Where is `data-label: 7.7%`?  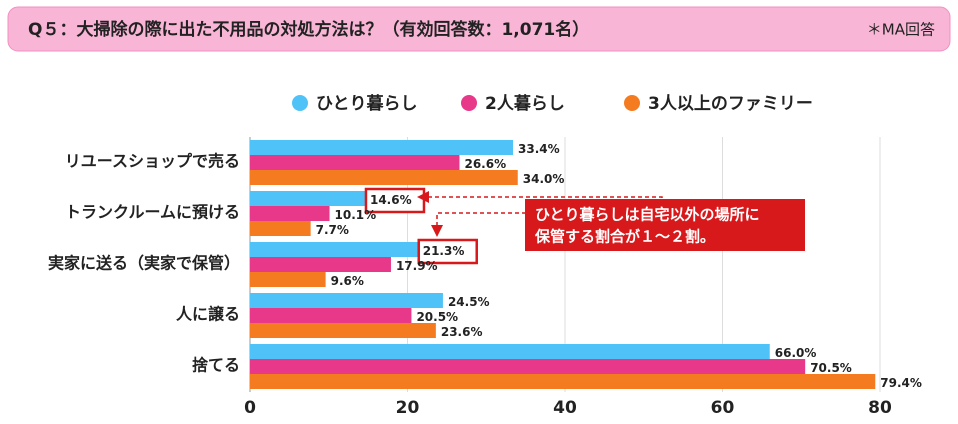 data-label: 7.7% is located at coordinates (332, 230).